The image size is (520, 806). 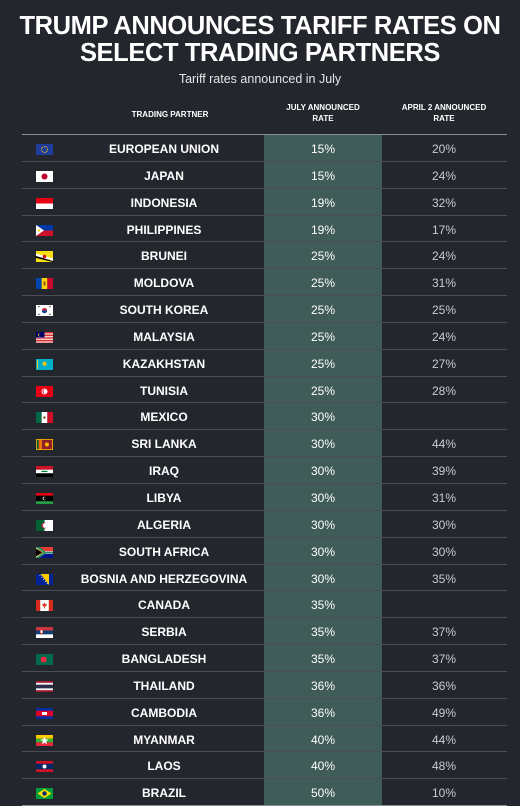 I want to click on table-row: LAOS 40% 48%, so click(x=264, y=766).